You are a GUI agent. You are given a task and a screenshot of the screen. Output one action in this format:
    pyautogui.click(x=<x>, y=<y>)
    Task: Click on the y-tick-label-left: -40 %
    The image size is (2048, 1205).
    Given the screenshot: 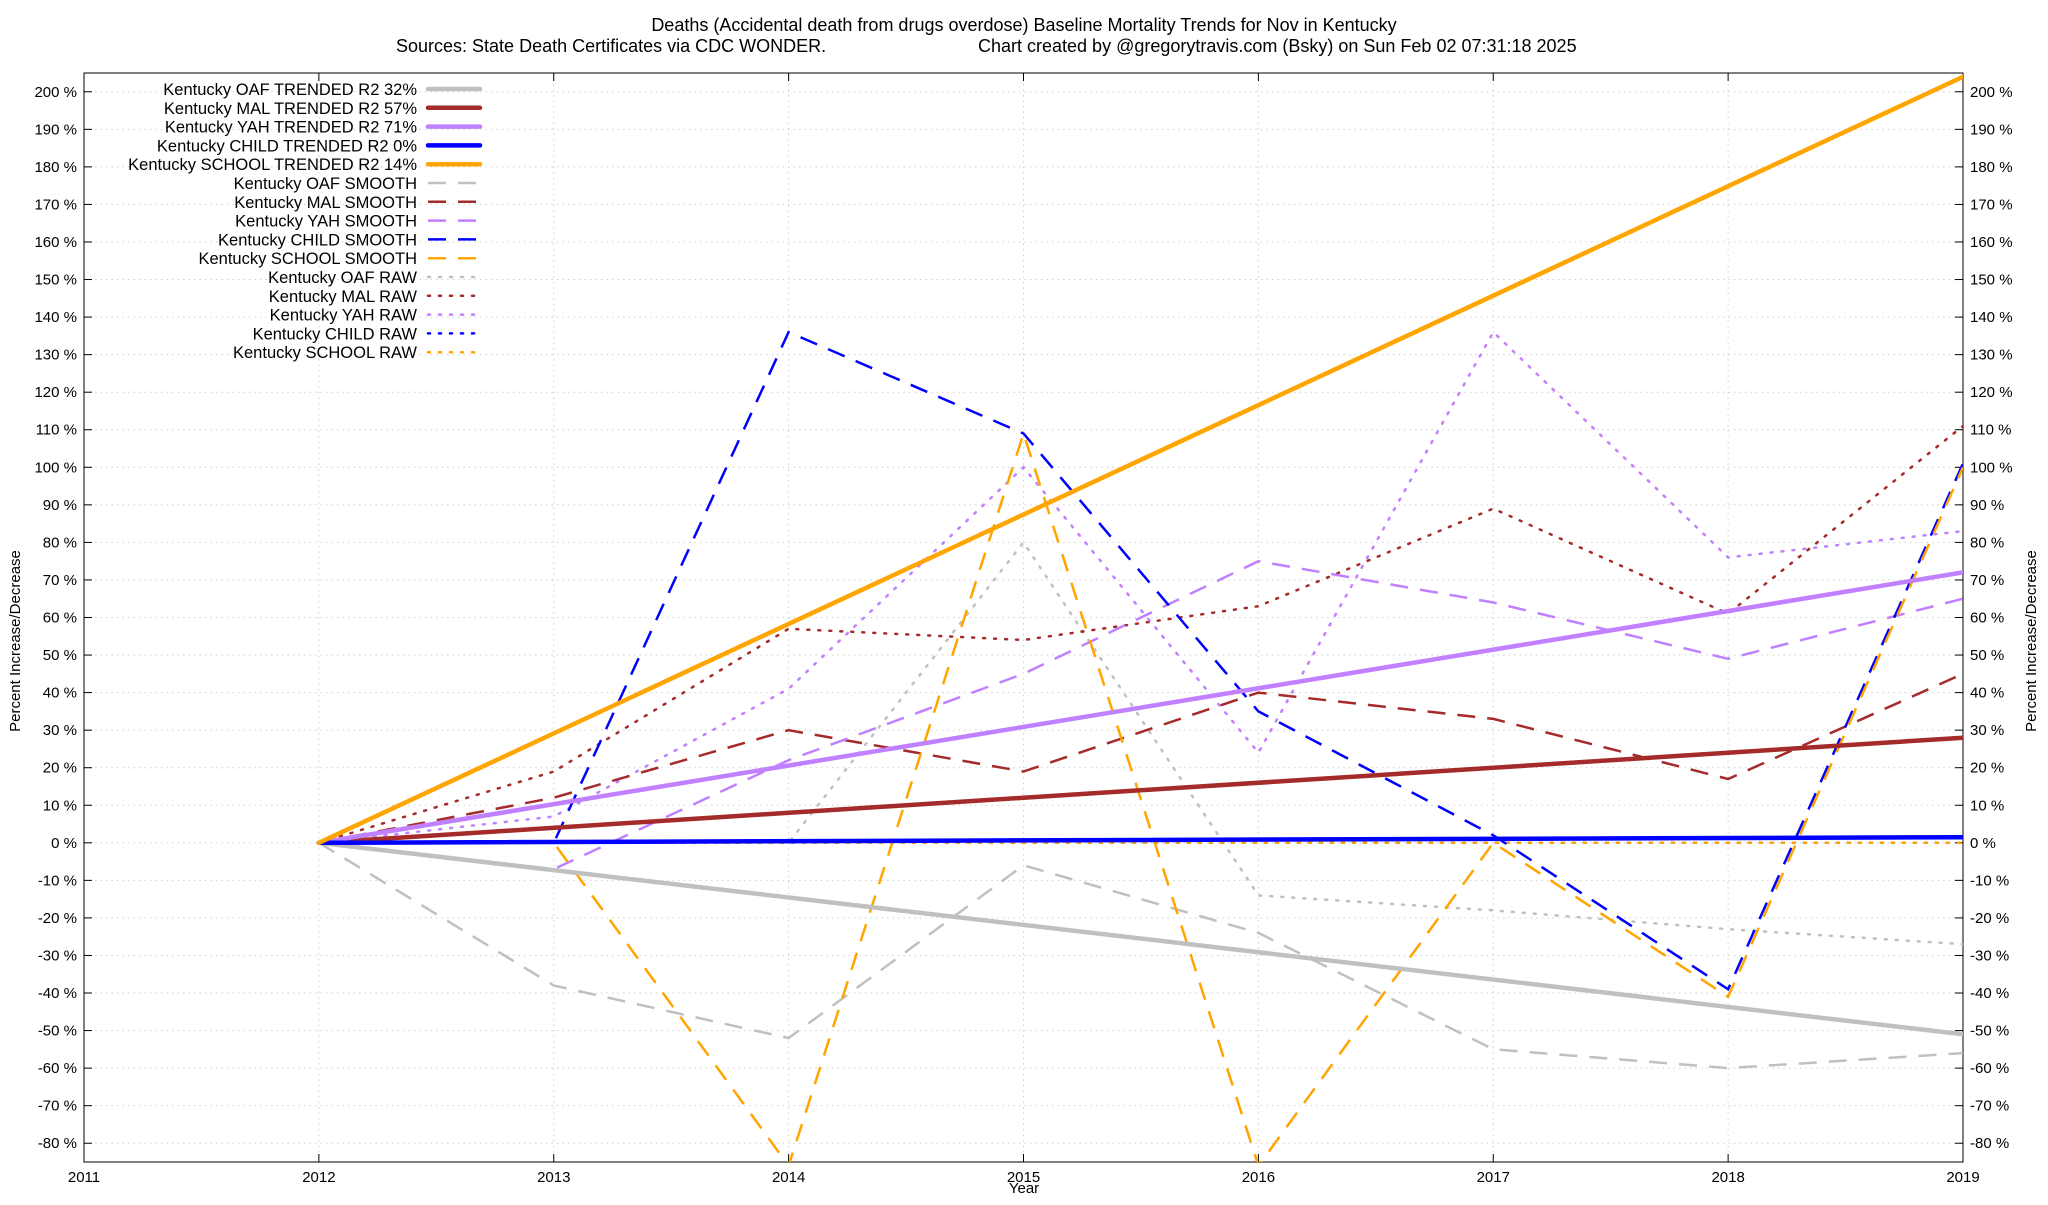 What is the action you would take?
    pyautogui.click(x=57, y=993)
    